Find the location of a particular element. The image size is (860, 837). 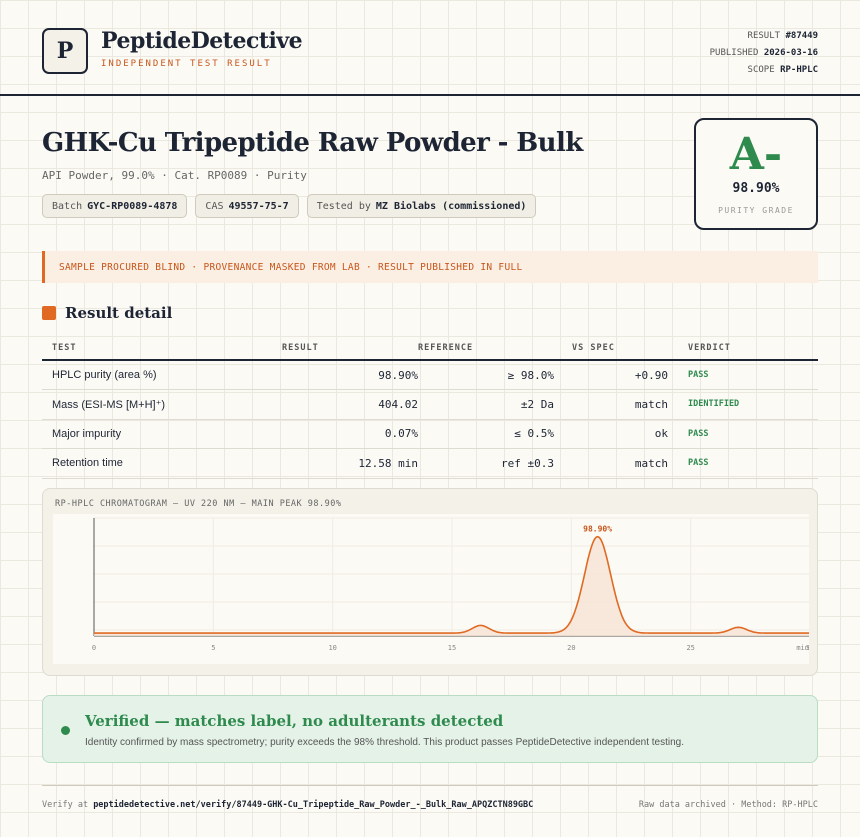

grade-percent: 98.90% is located at coordinates (756, 188).